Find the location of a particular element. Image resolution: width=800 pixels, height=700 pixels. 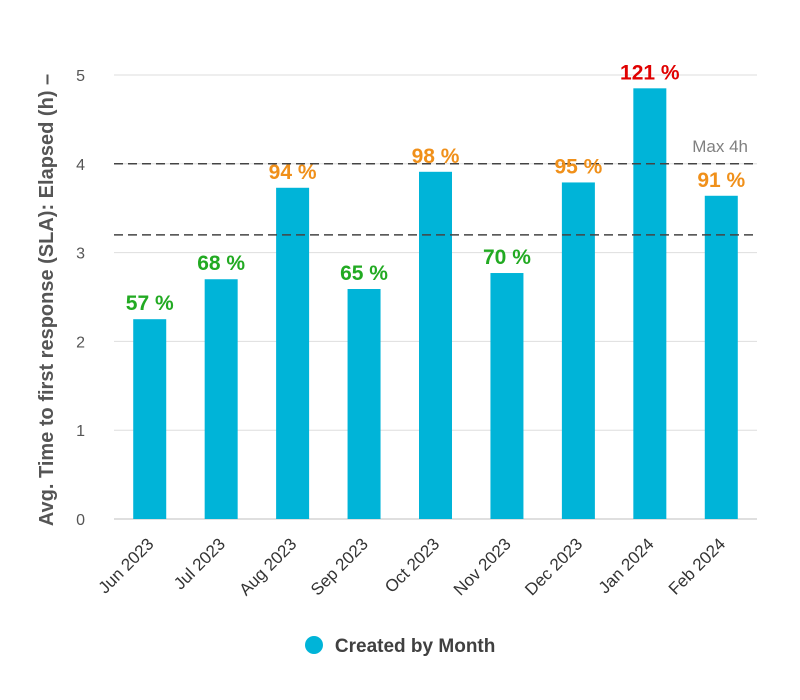

data-label: 70 % is located at coordinates (507, 257).